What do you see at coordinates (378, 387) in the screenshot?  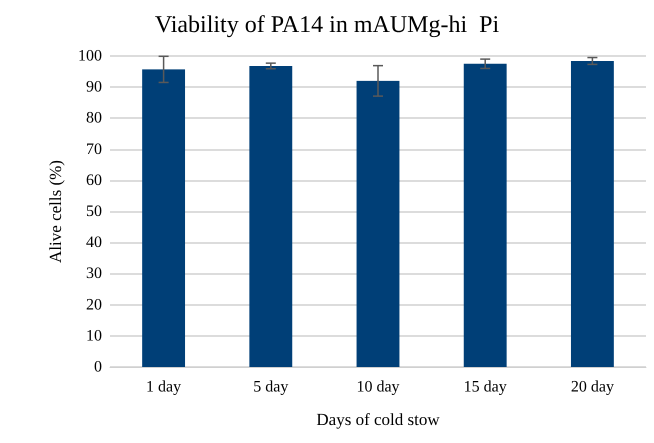 I see `x-tick-label: 10 day` at bounding box center [378, 387].